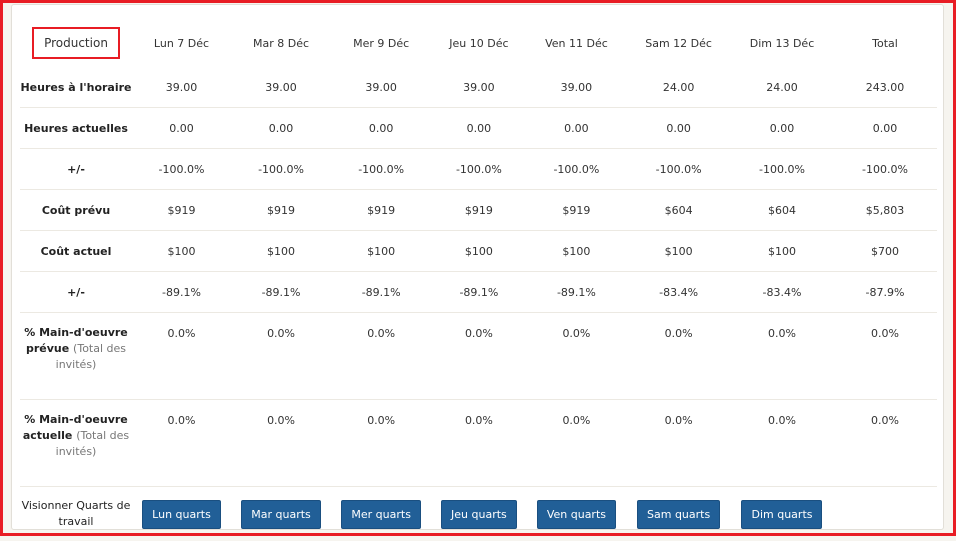 This screenshot has width=956, height=541. I want to click on view-shifts-button: Lun quarts, so click(181, 514).